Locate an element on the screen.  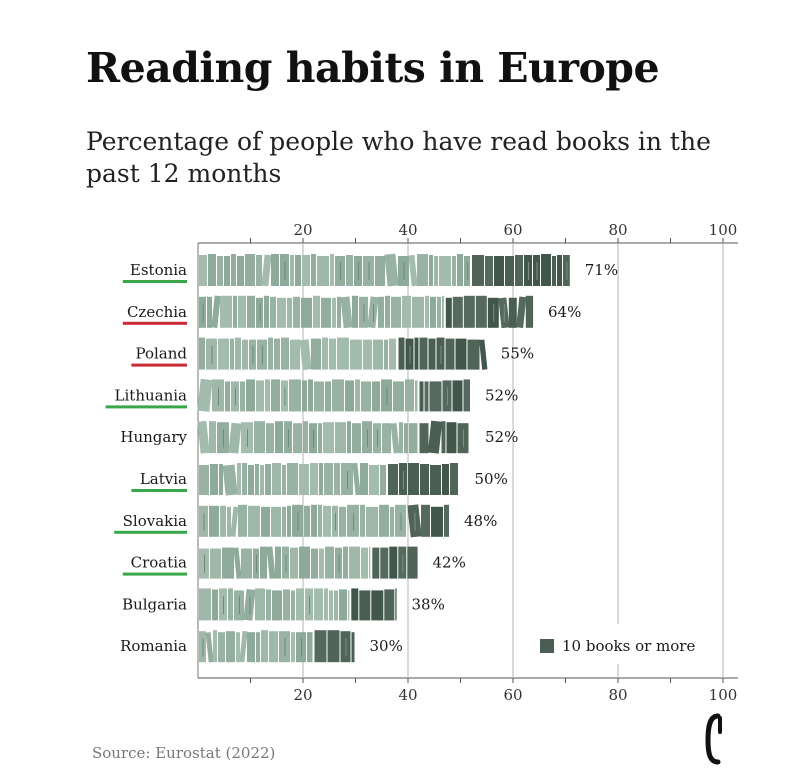
bar-lithuania is located at coordinates (333, 395).